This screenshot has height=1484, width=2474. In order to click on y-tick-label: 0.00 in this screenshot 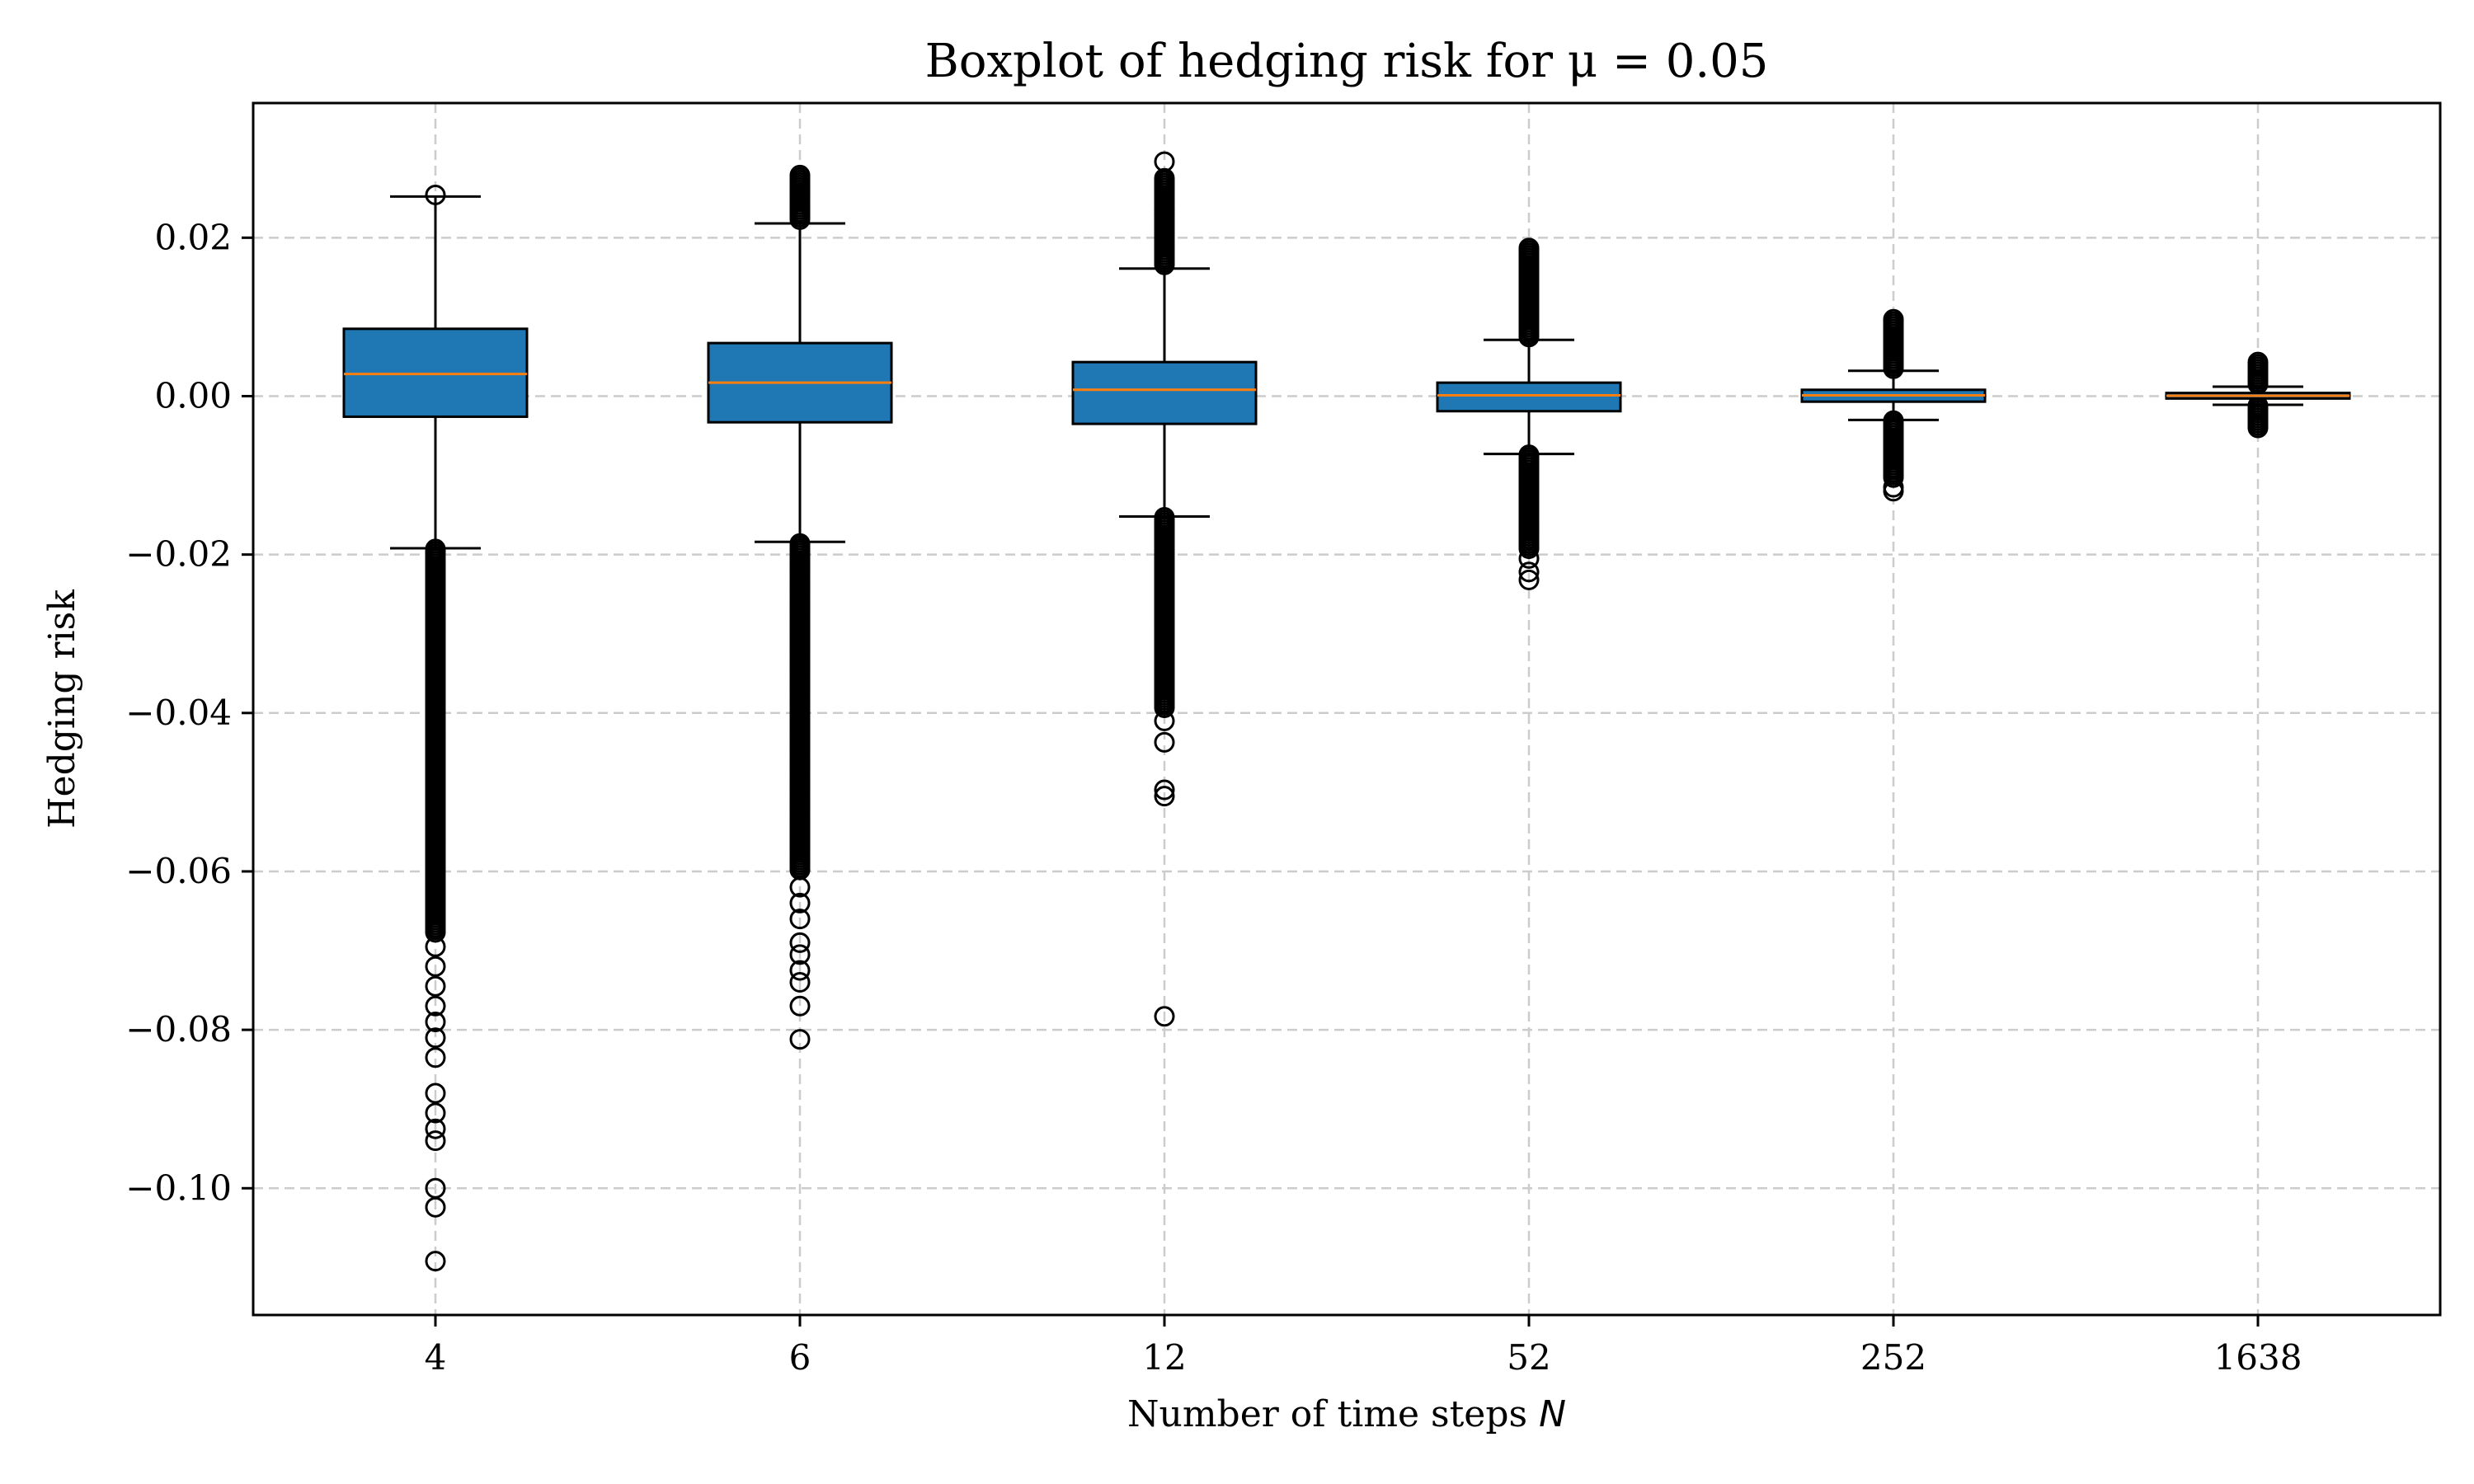, I will do `click(193, 395)`.